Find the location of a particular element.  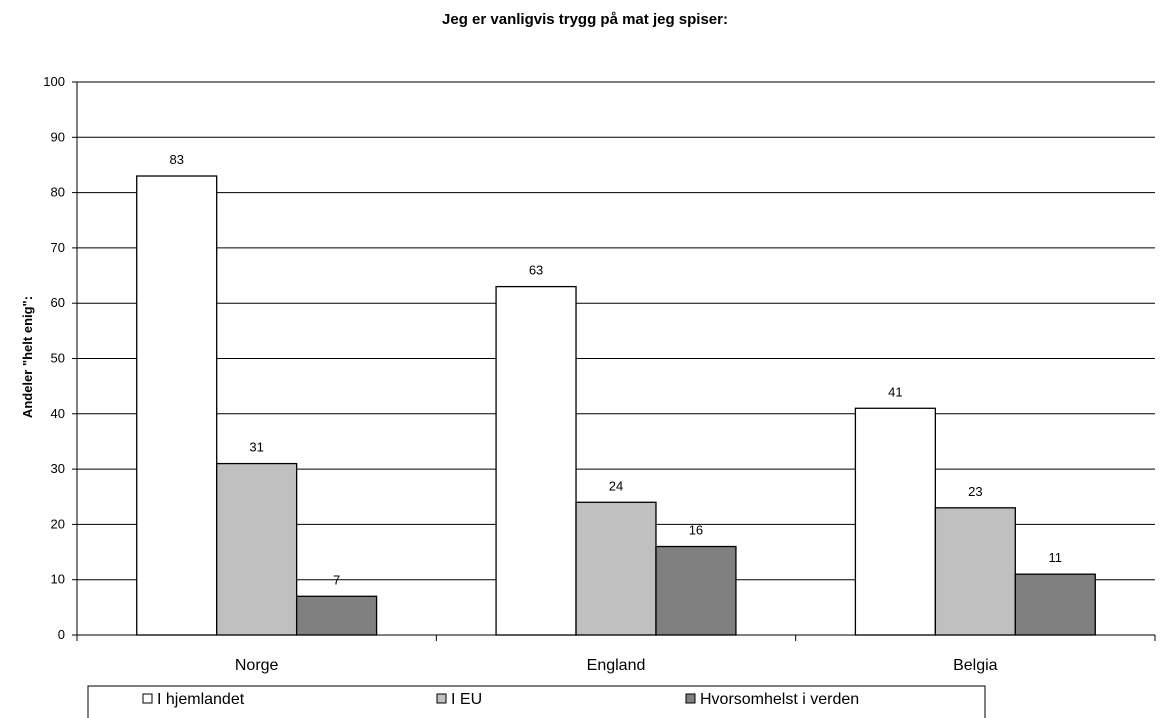

x-tick-label: Norge is located at coordinates (257, 665).